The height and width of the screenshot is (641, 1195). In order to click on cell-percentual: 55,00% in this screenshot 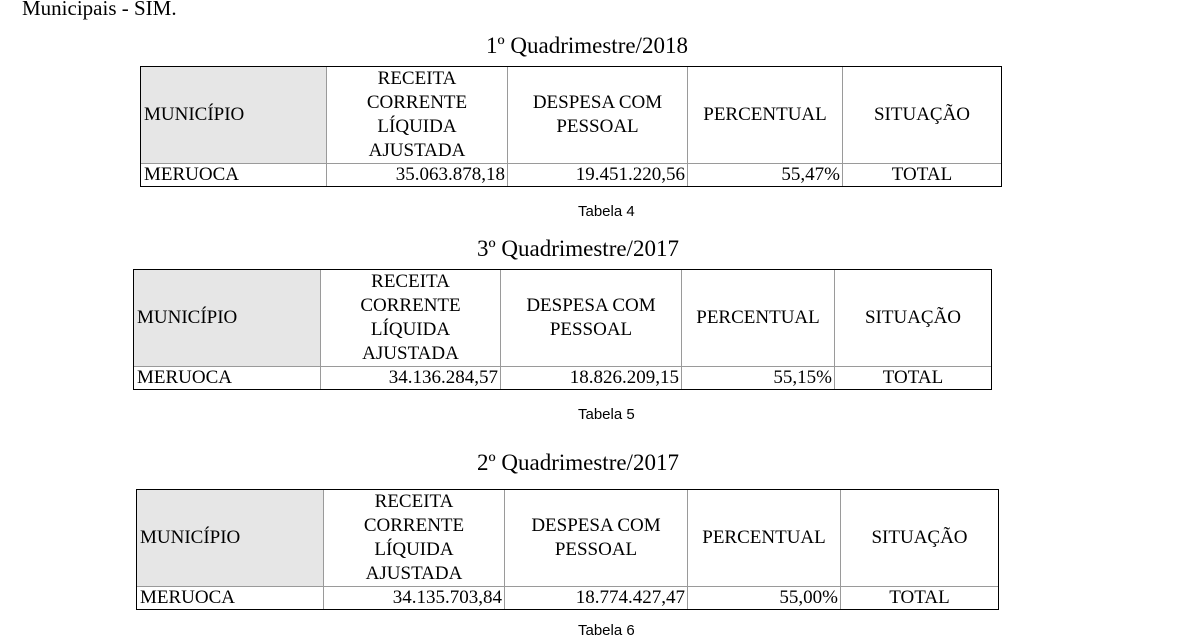, I will do `click(764, 598)`.